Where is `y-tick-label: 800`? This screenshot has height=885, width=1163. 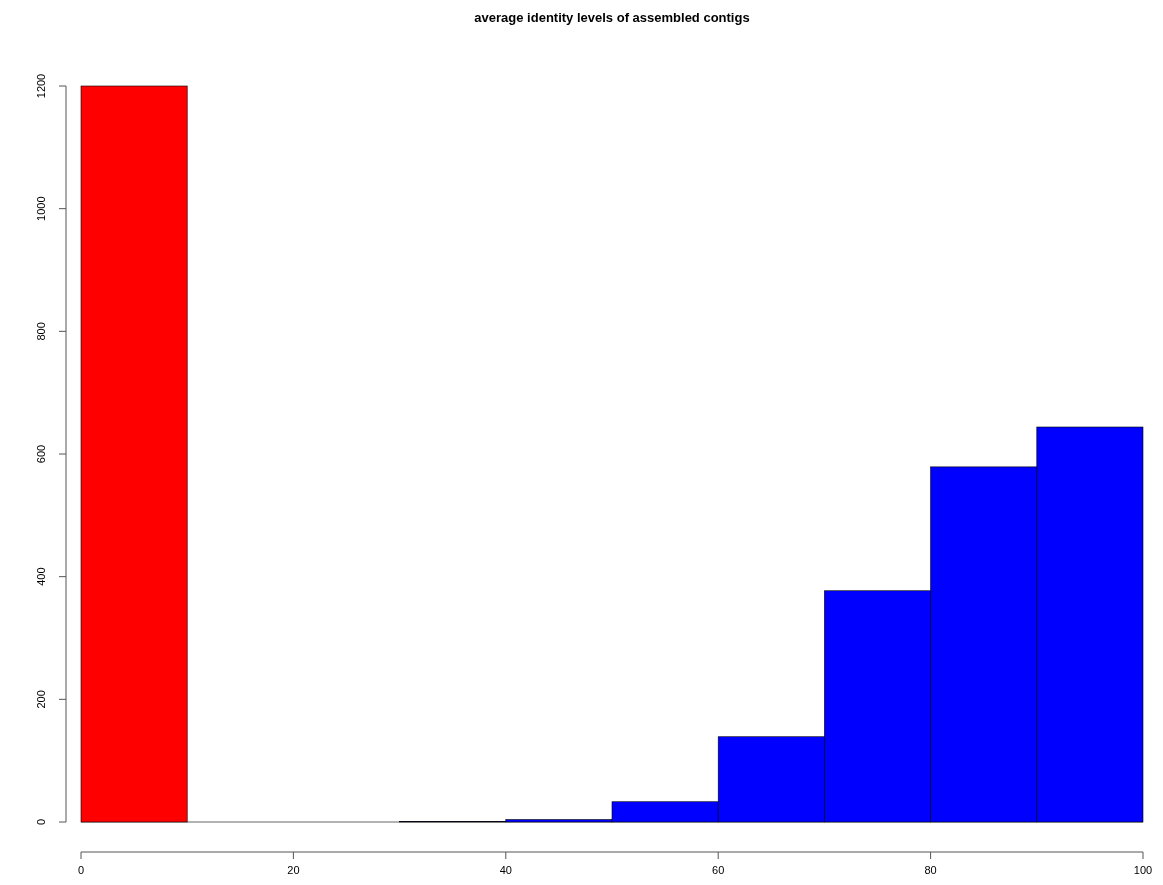 y-tick-label: 800 is located at coordinates (40, 331).